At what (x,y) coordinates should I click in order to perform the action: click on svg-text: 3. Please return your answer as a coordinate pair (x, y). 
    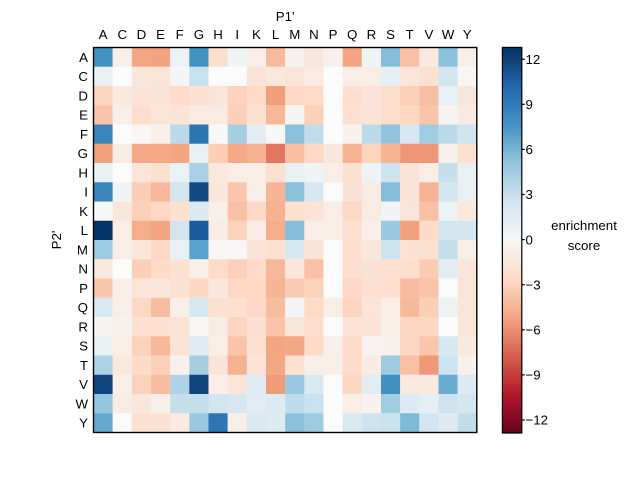
    Looking at the image, I should click on (529, 194).